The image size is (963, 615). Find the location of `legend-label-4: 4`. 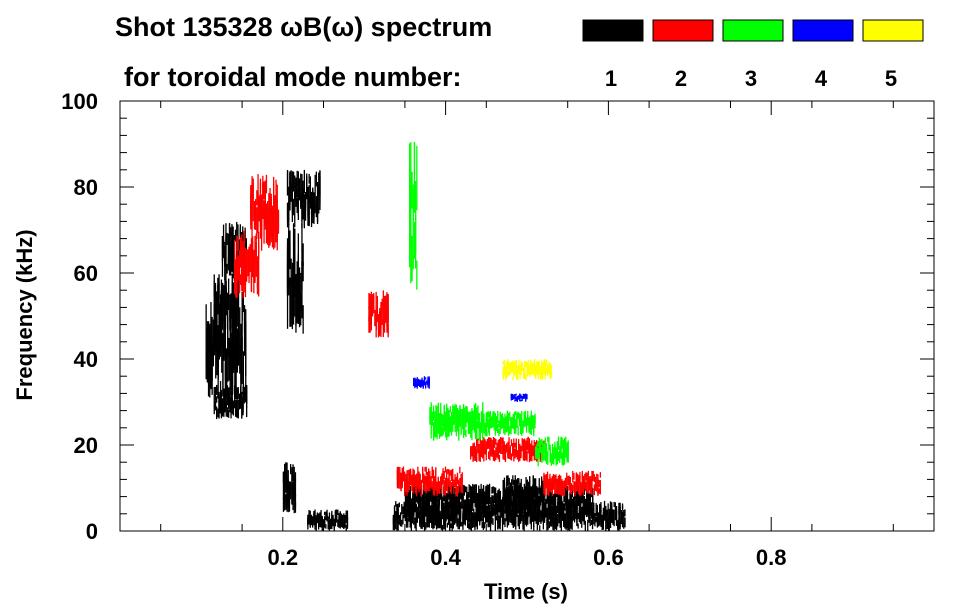

legend-label-4: 4 is located at coordinates (821, 78).